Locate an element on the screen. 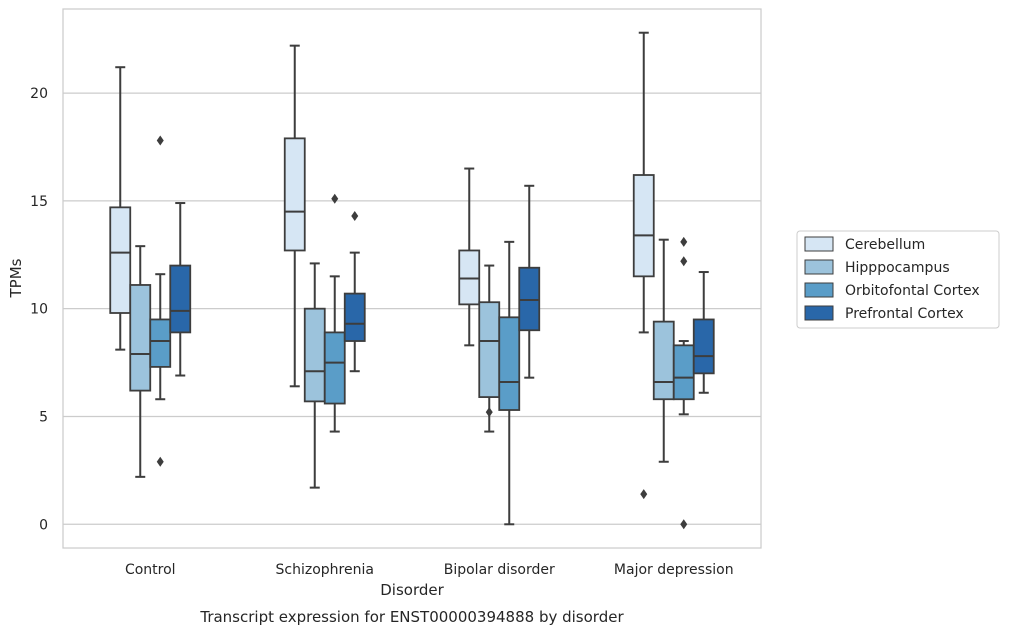 This screenshot has height=634, width=1009. x-tick-label: Major depression is located at coordinates (674, 570).